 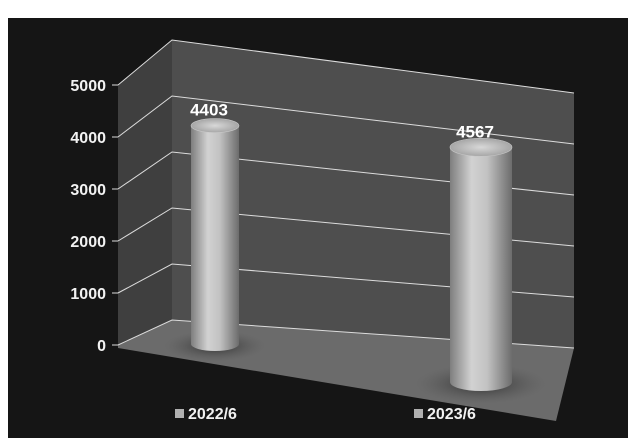 I want to click on y-tick-label: 4000, so click(x=88, y=138).